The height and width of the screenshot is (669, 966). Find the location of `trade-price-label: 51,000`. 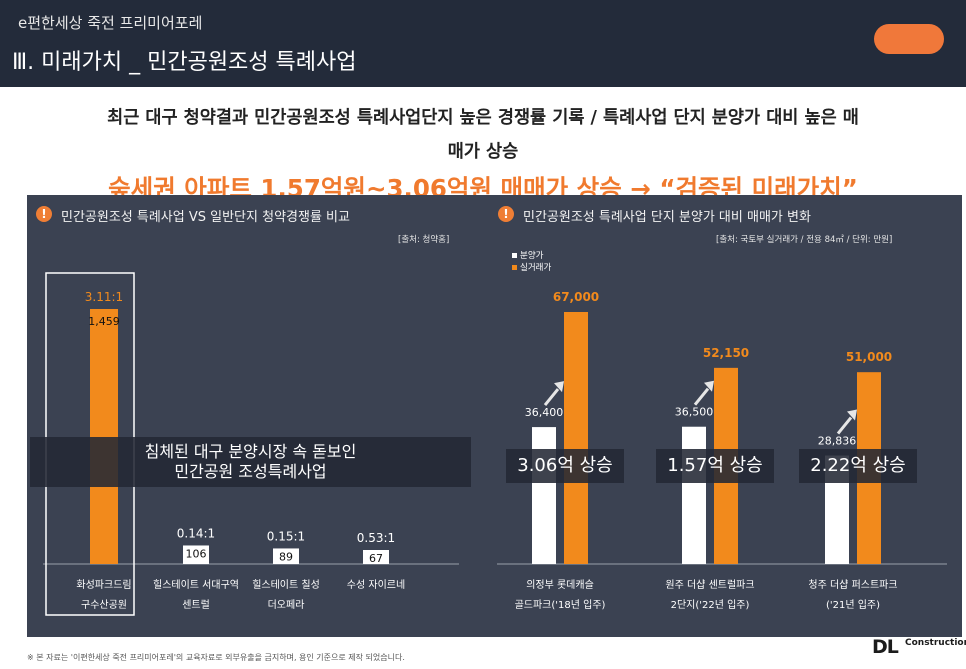

trade-price-label: 51,000 is located at coordinates (869, 357).